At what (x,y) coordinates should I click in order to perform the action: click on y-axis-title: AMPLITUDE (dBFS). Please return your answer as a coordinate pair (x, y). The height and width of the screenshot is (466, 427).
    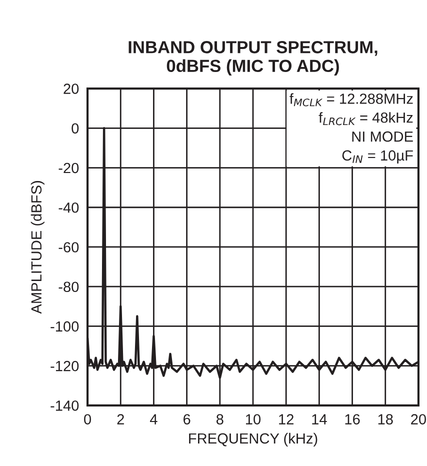
    Looking at the image, I should click on (37, 247).